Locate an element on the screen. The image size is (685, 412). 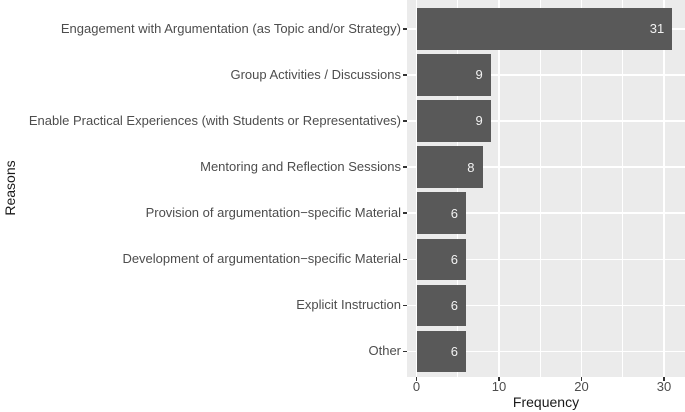
category-label: Mentoring and Reflection Sessions is located at coordinates (300, 167).